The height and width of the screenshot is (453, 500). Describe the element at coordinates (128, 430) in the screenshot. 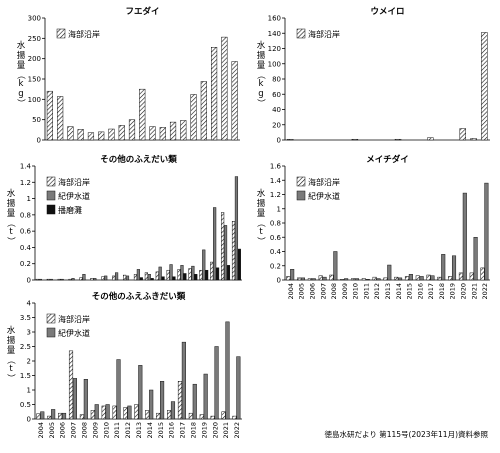

I see `x-tick-label: 2012` at that location.